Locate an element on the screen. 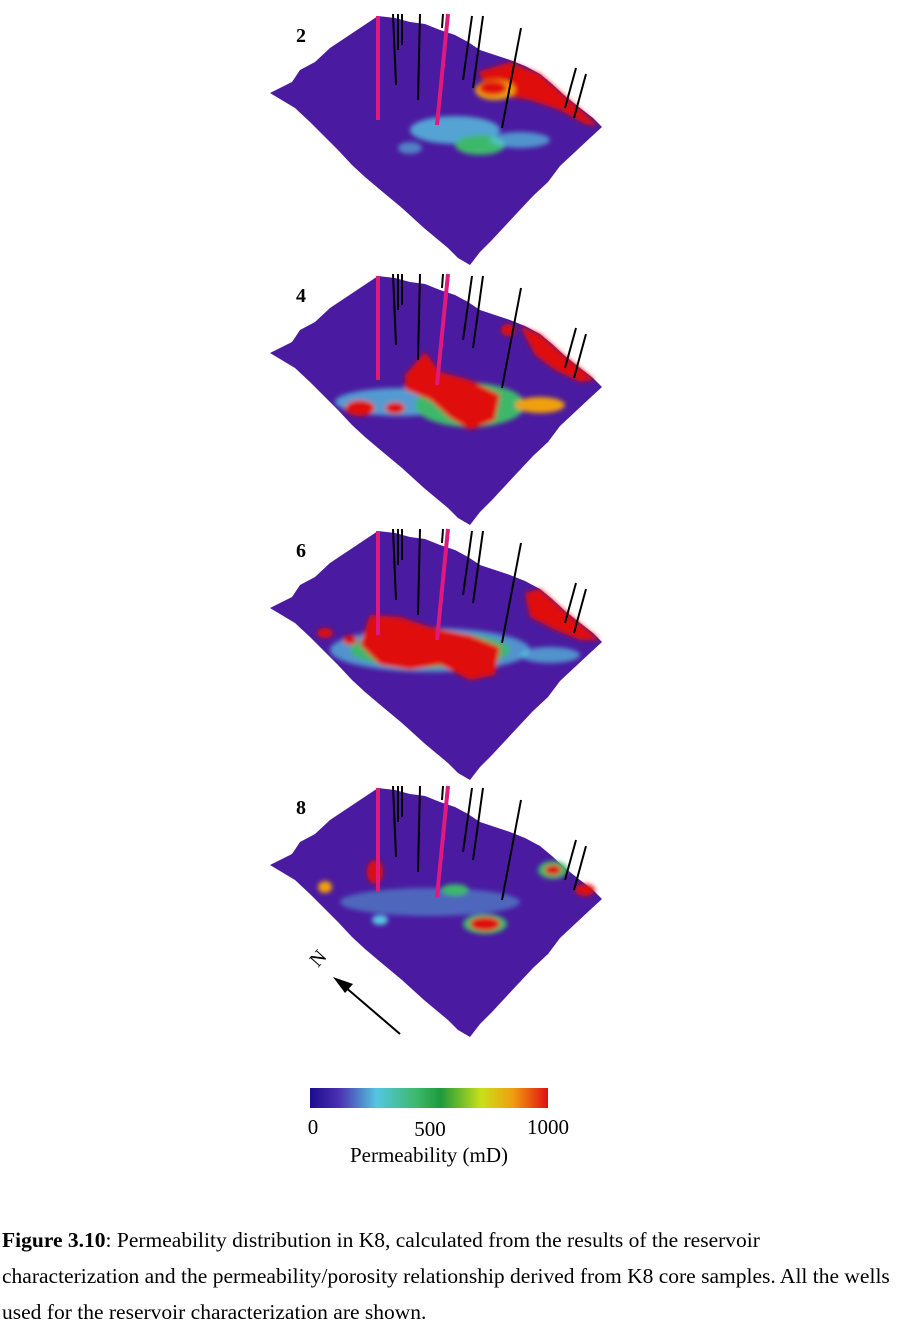 Image resolution: width=905 pixels, height=1330 pixels. caption-label: Figure 3.10 is located at coordinates (54, 1240).